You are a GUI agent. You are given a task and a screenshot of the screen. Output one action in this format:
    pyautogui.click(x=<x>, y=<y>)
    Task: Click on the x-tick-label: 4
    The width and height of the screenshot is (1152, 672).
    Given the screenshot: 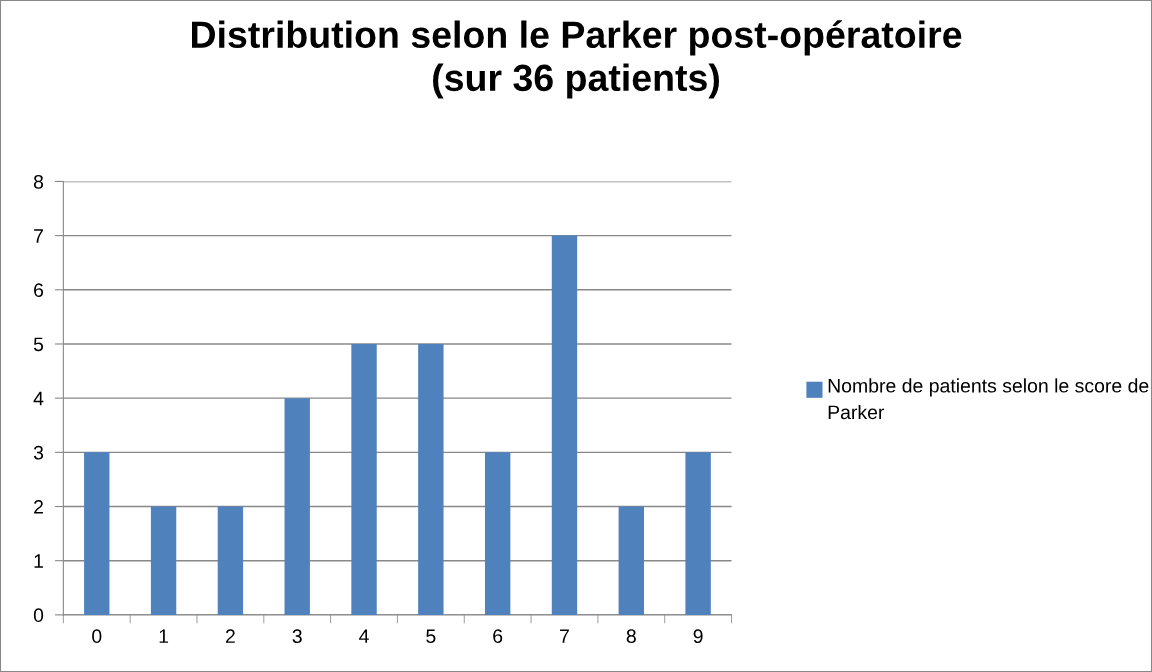 What is the action you would take?
    pyautogui.click(x=364, y=636)
    